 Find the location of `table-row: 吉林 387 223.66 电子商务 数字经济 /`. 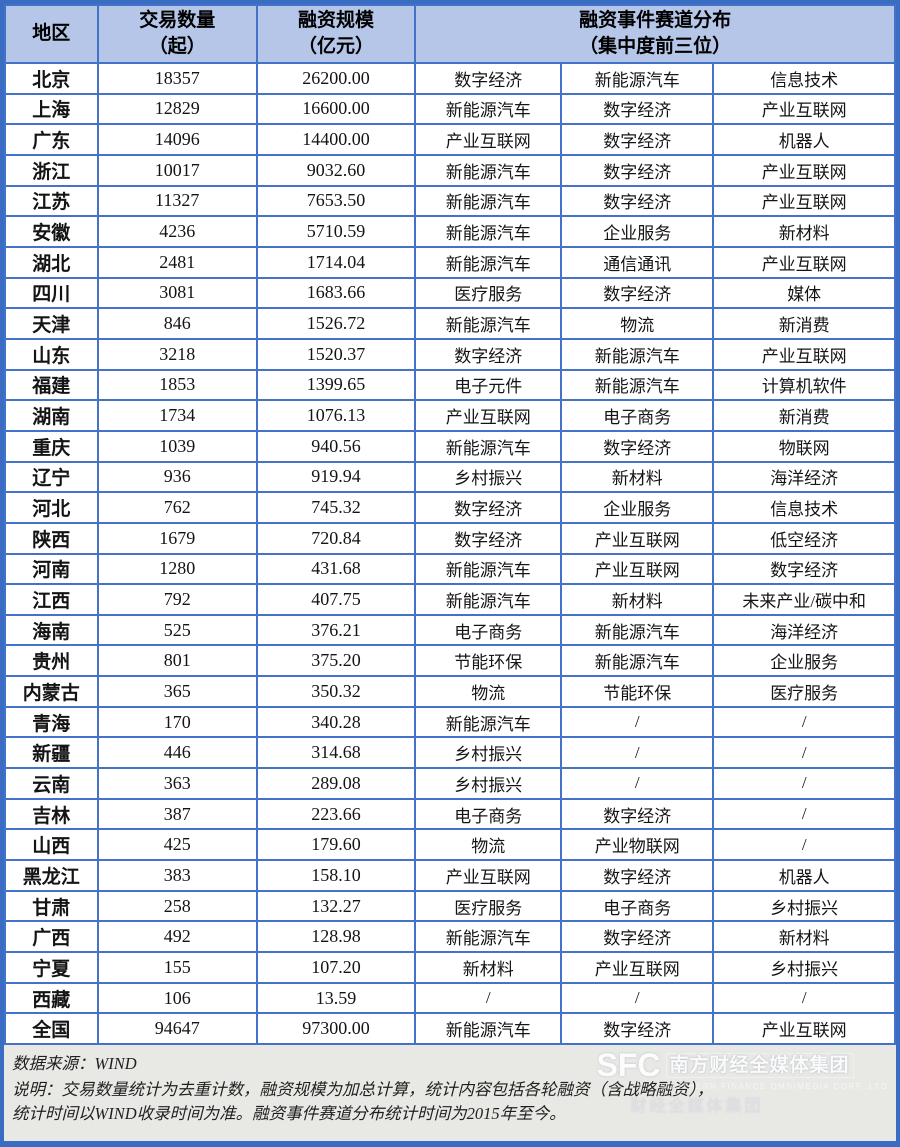

table-row: 吉林 387 223.66 电子商务 数字经济 / is located at coordinates (450, 814).